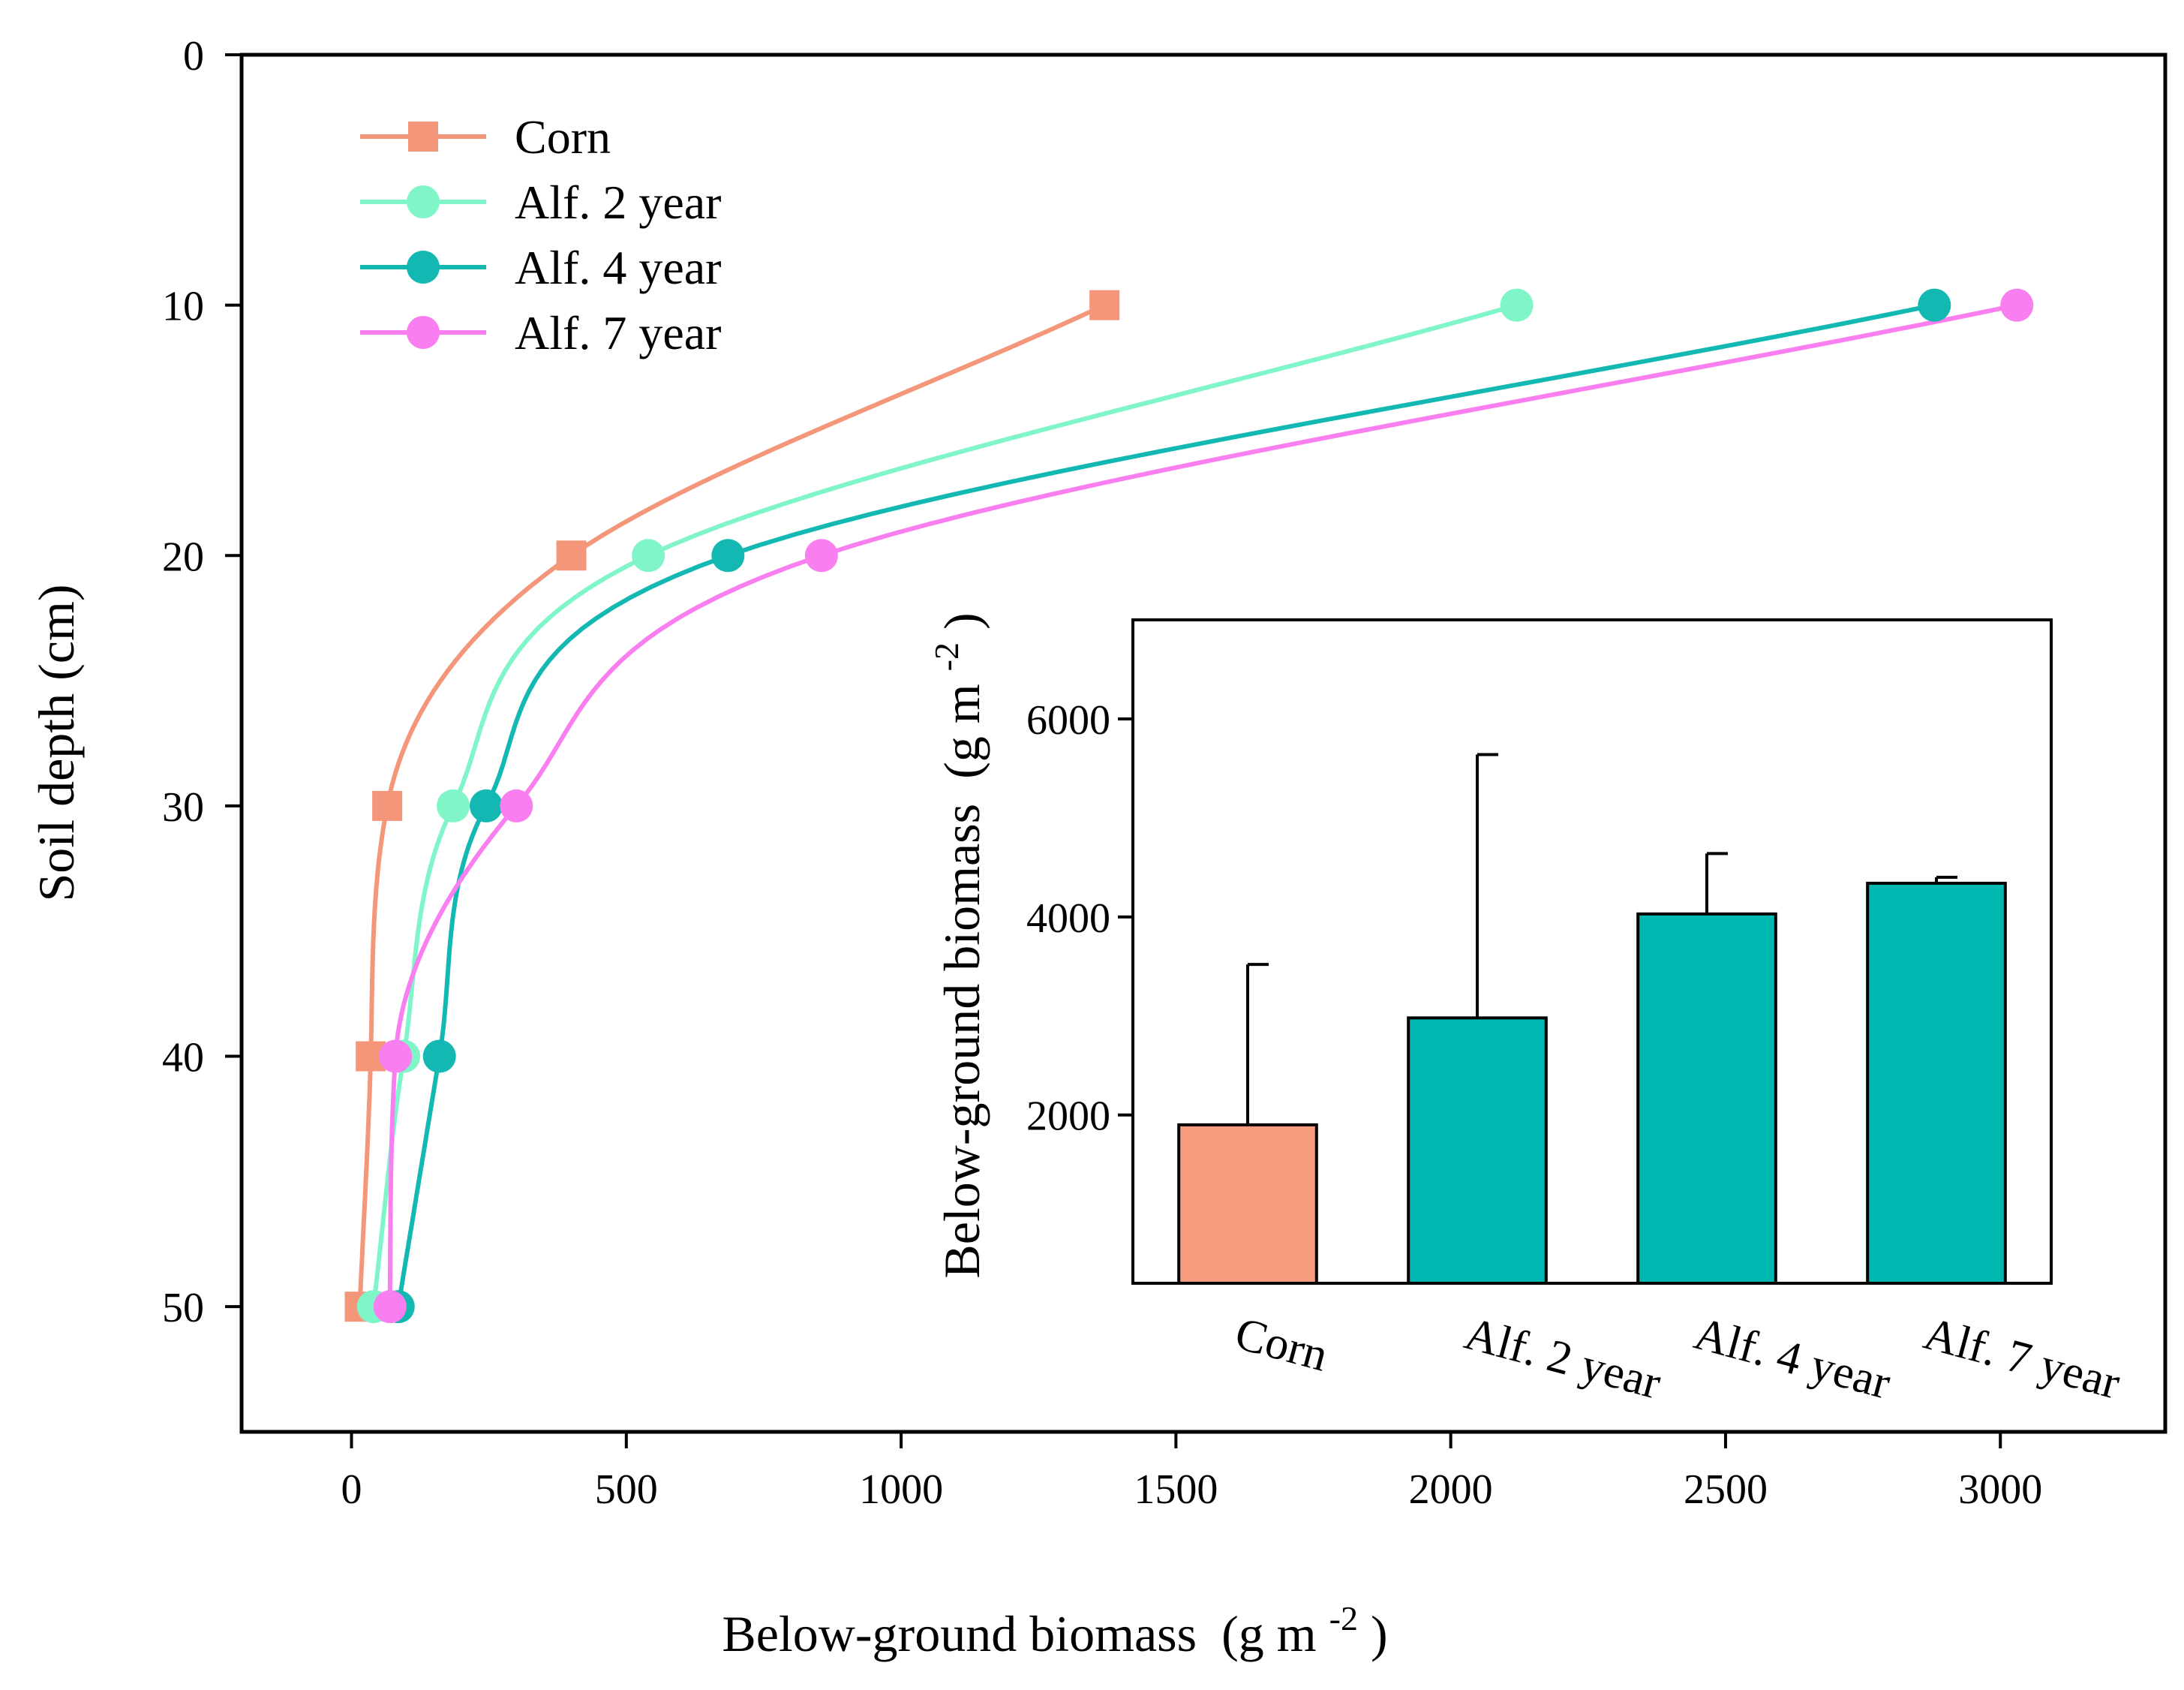 The image size is (2184, 1690). I want to click on y-tick-label: 10, so click(183, 307).